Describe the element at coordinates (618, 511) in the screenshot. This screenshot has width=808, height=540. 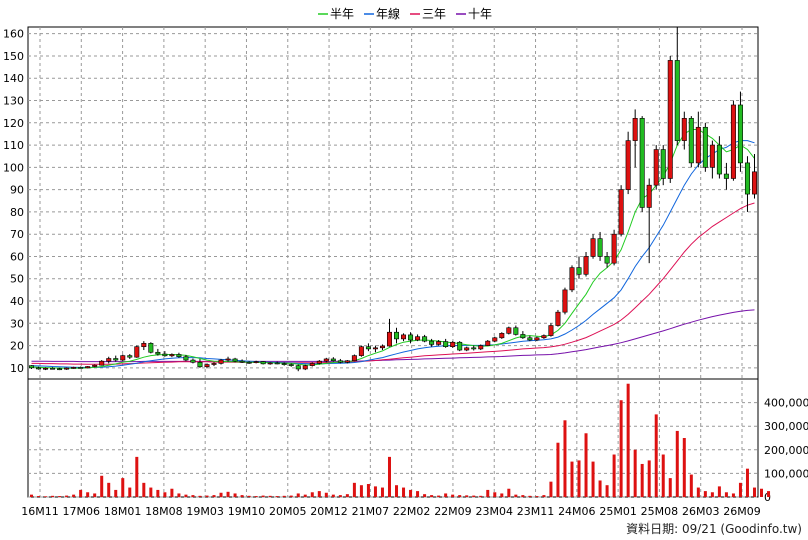
I see `x-tick-label: 25M01` at that location.